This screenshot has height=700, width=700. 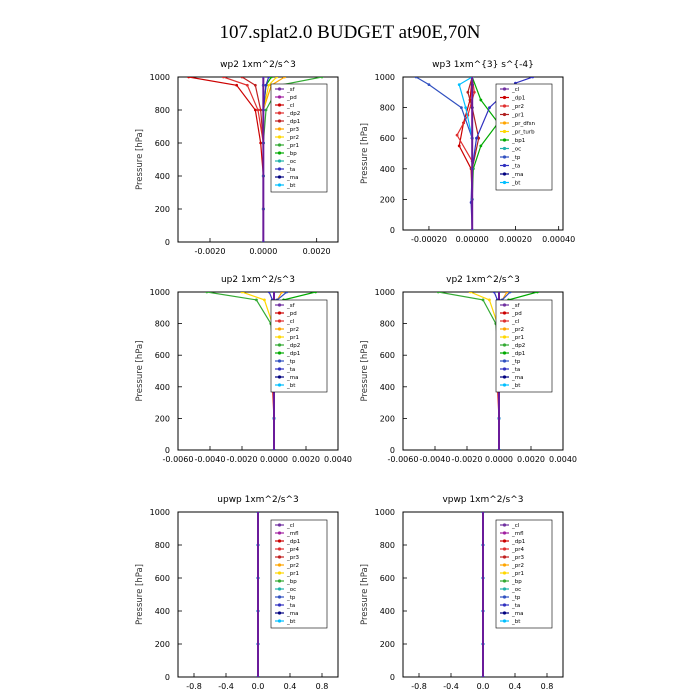 I want to click on legend-entry: _bp, so click(x=516, y=582).